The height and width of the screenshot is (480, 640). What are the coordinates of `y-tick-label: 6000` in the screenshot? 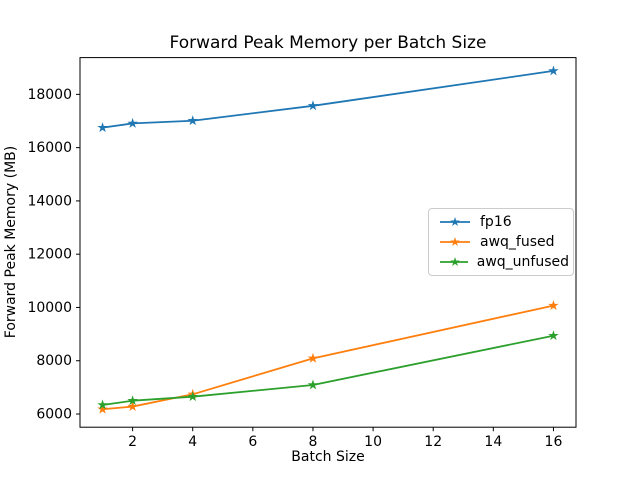 It's located at (54, 415).